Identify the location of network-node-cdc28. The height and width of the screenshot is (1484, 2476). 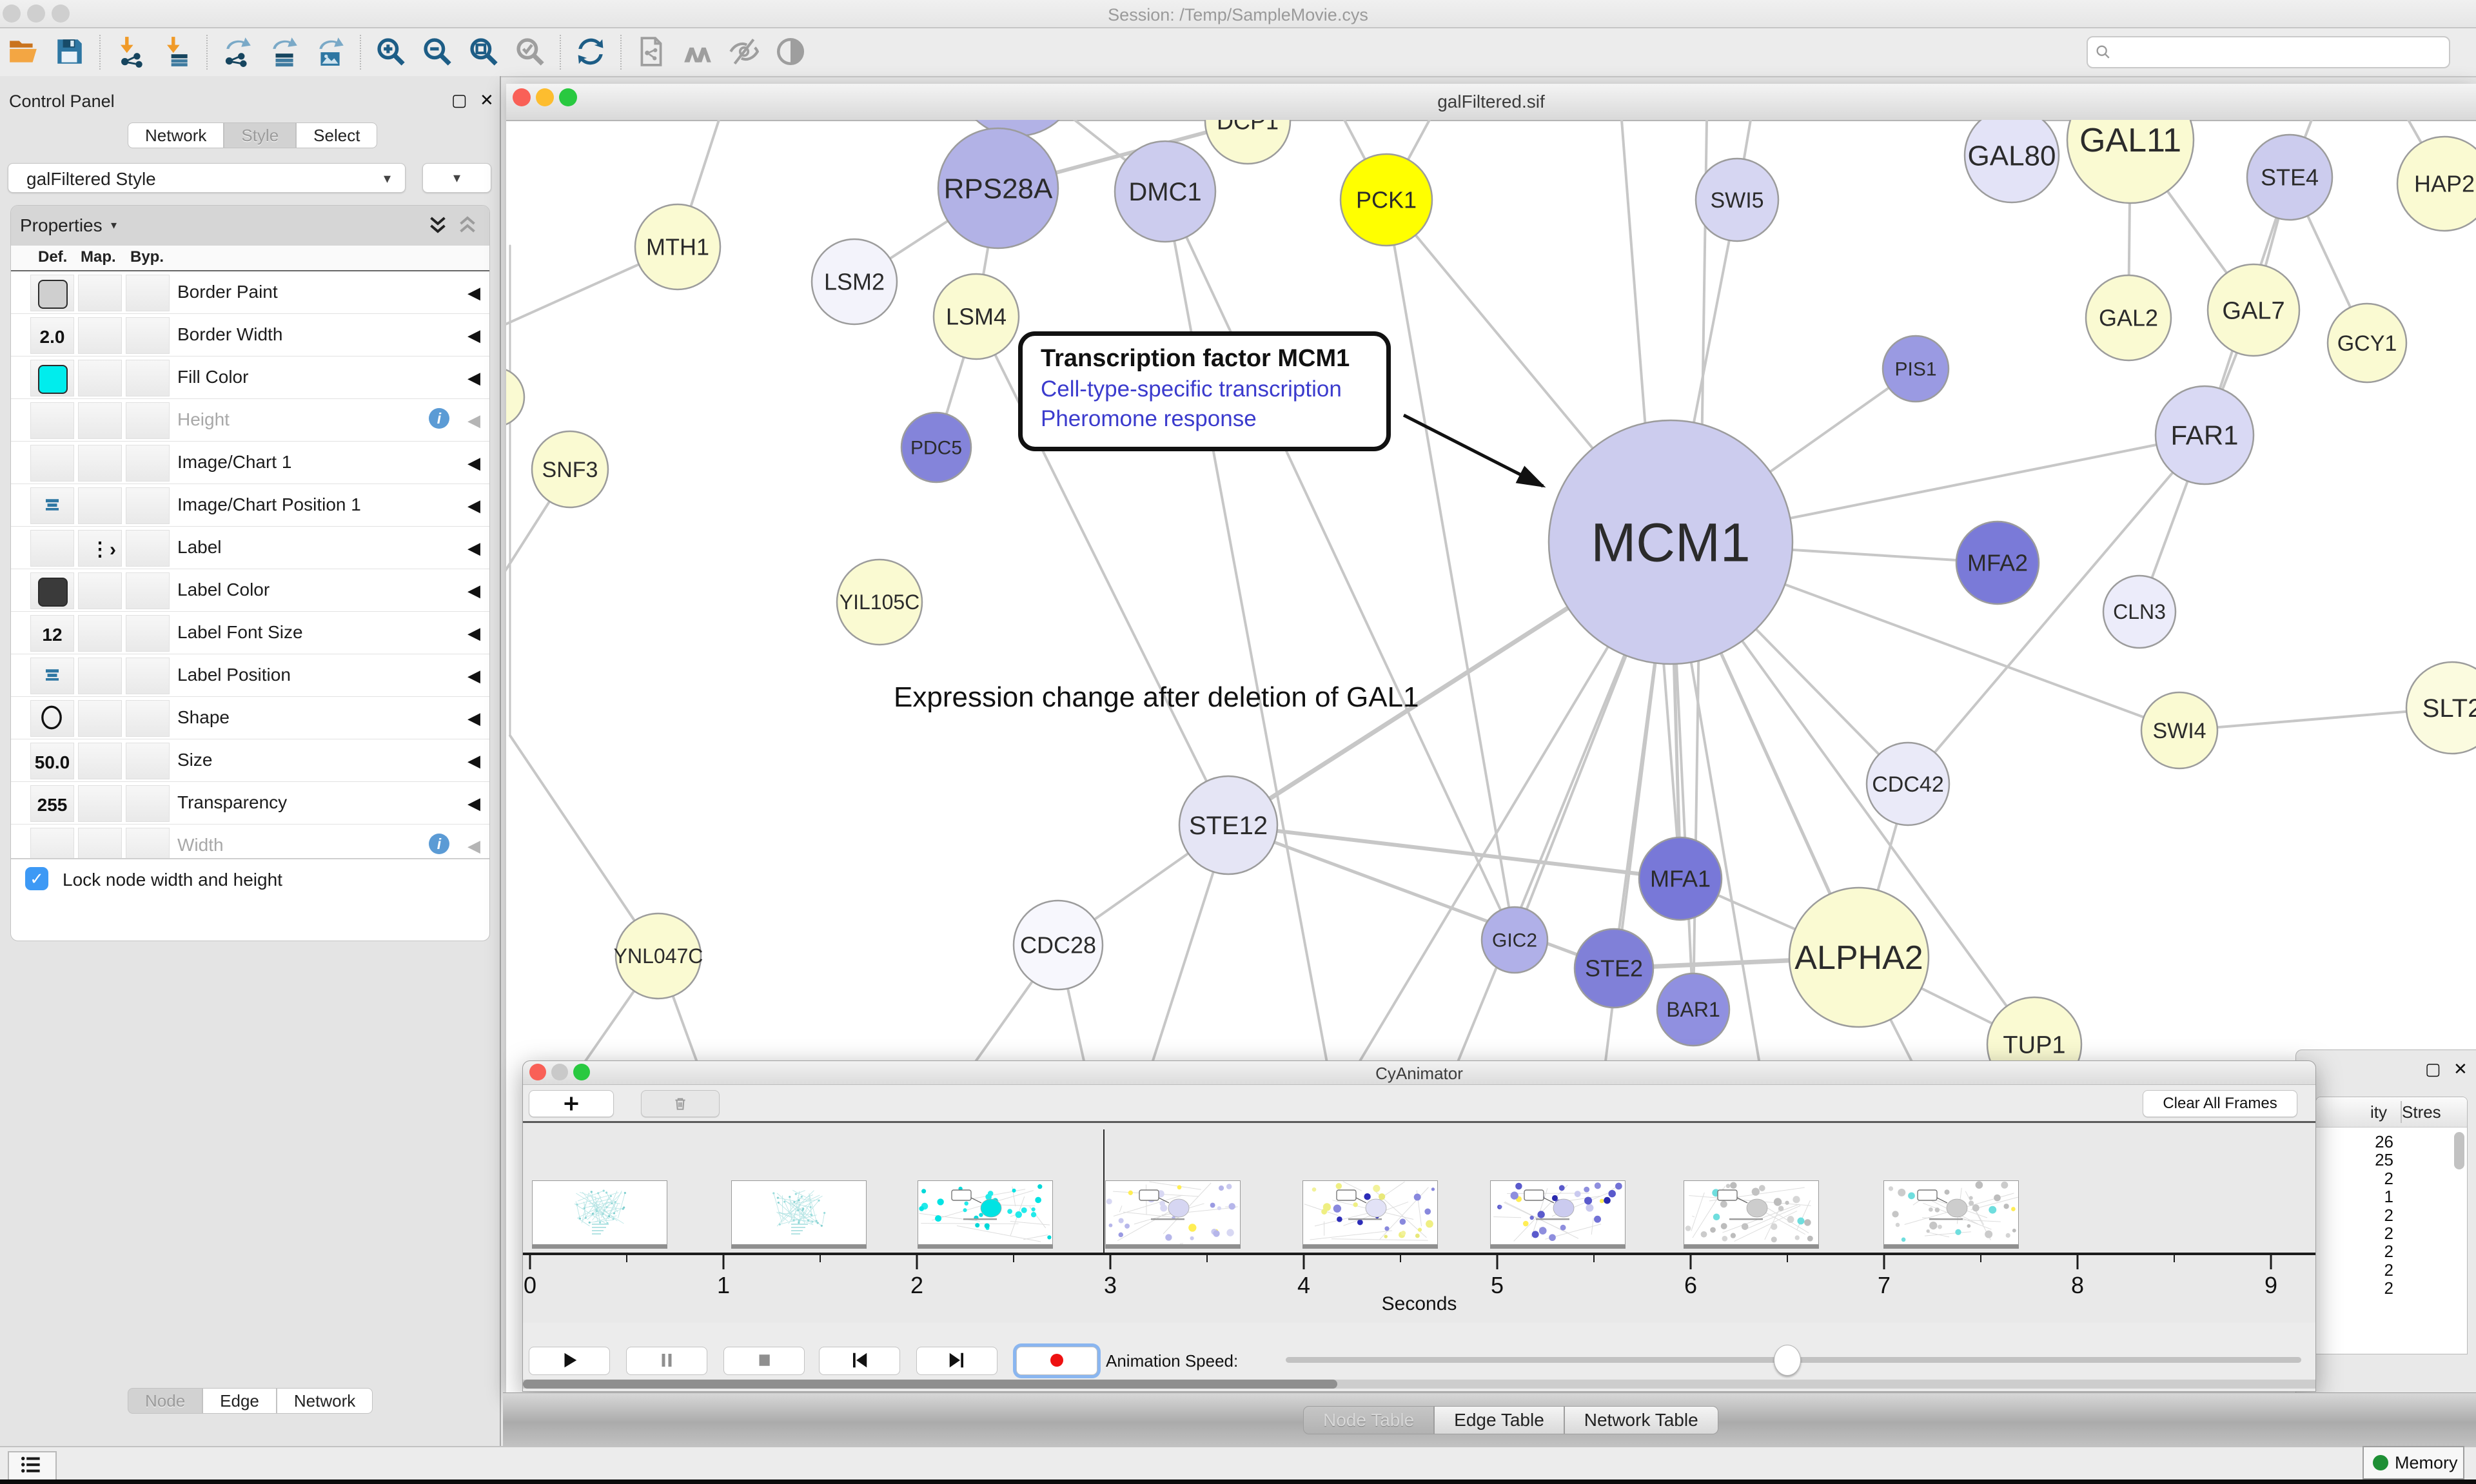
(1058, 945).